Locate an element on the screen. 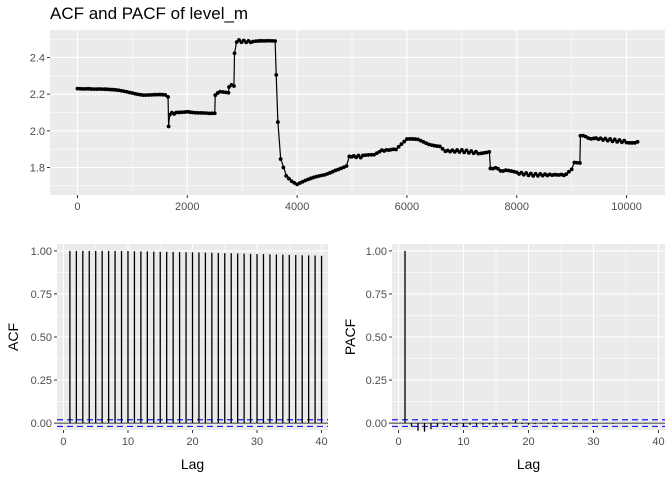 The height and width of the screenshot is (480, 672). pacf-x-tick-label: 10 is located at coordinates (463, 442).